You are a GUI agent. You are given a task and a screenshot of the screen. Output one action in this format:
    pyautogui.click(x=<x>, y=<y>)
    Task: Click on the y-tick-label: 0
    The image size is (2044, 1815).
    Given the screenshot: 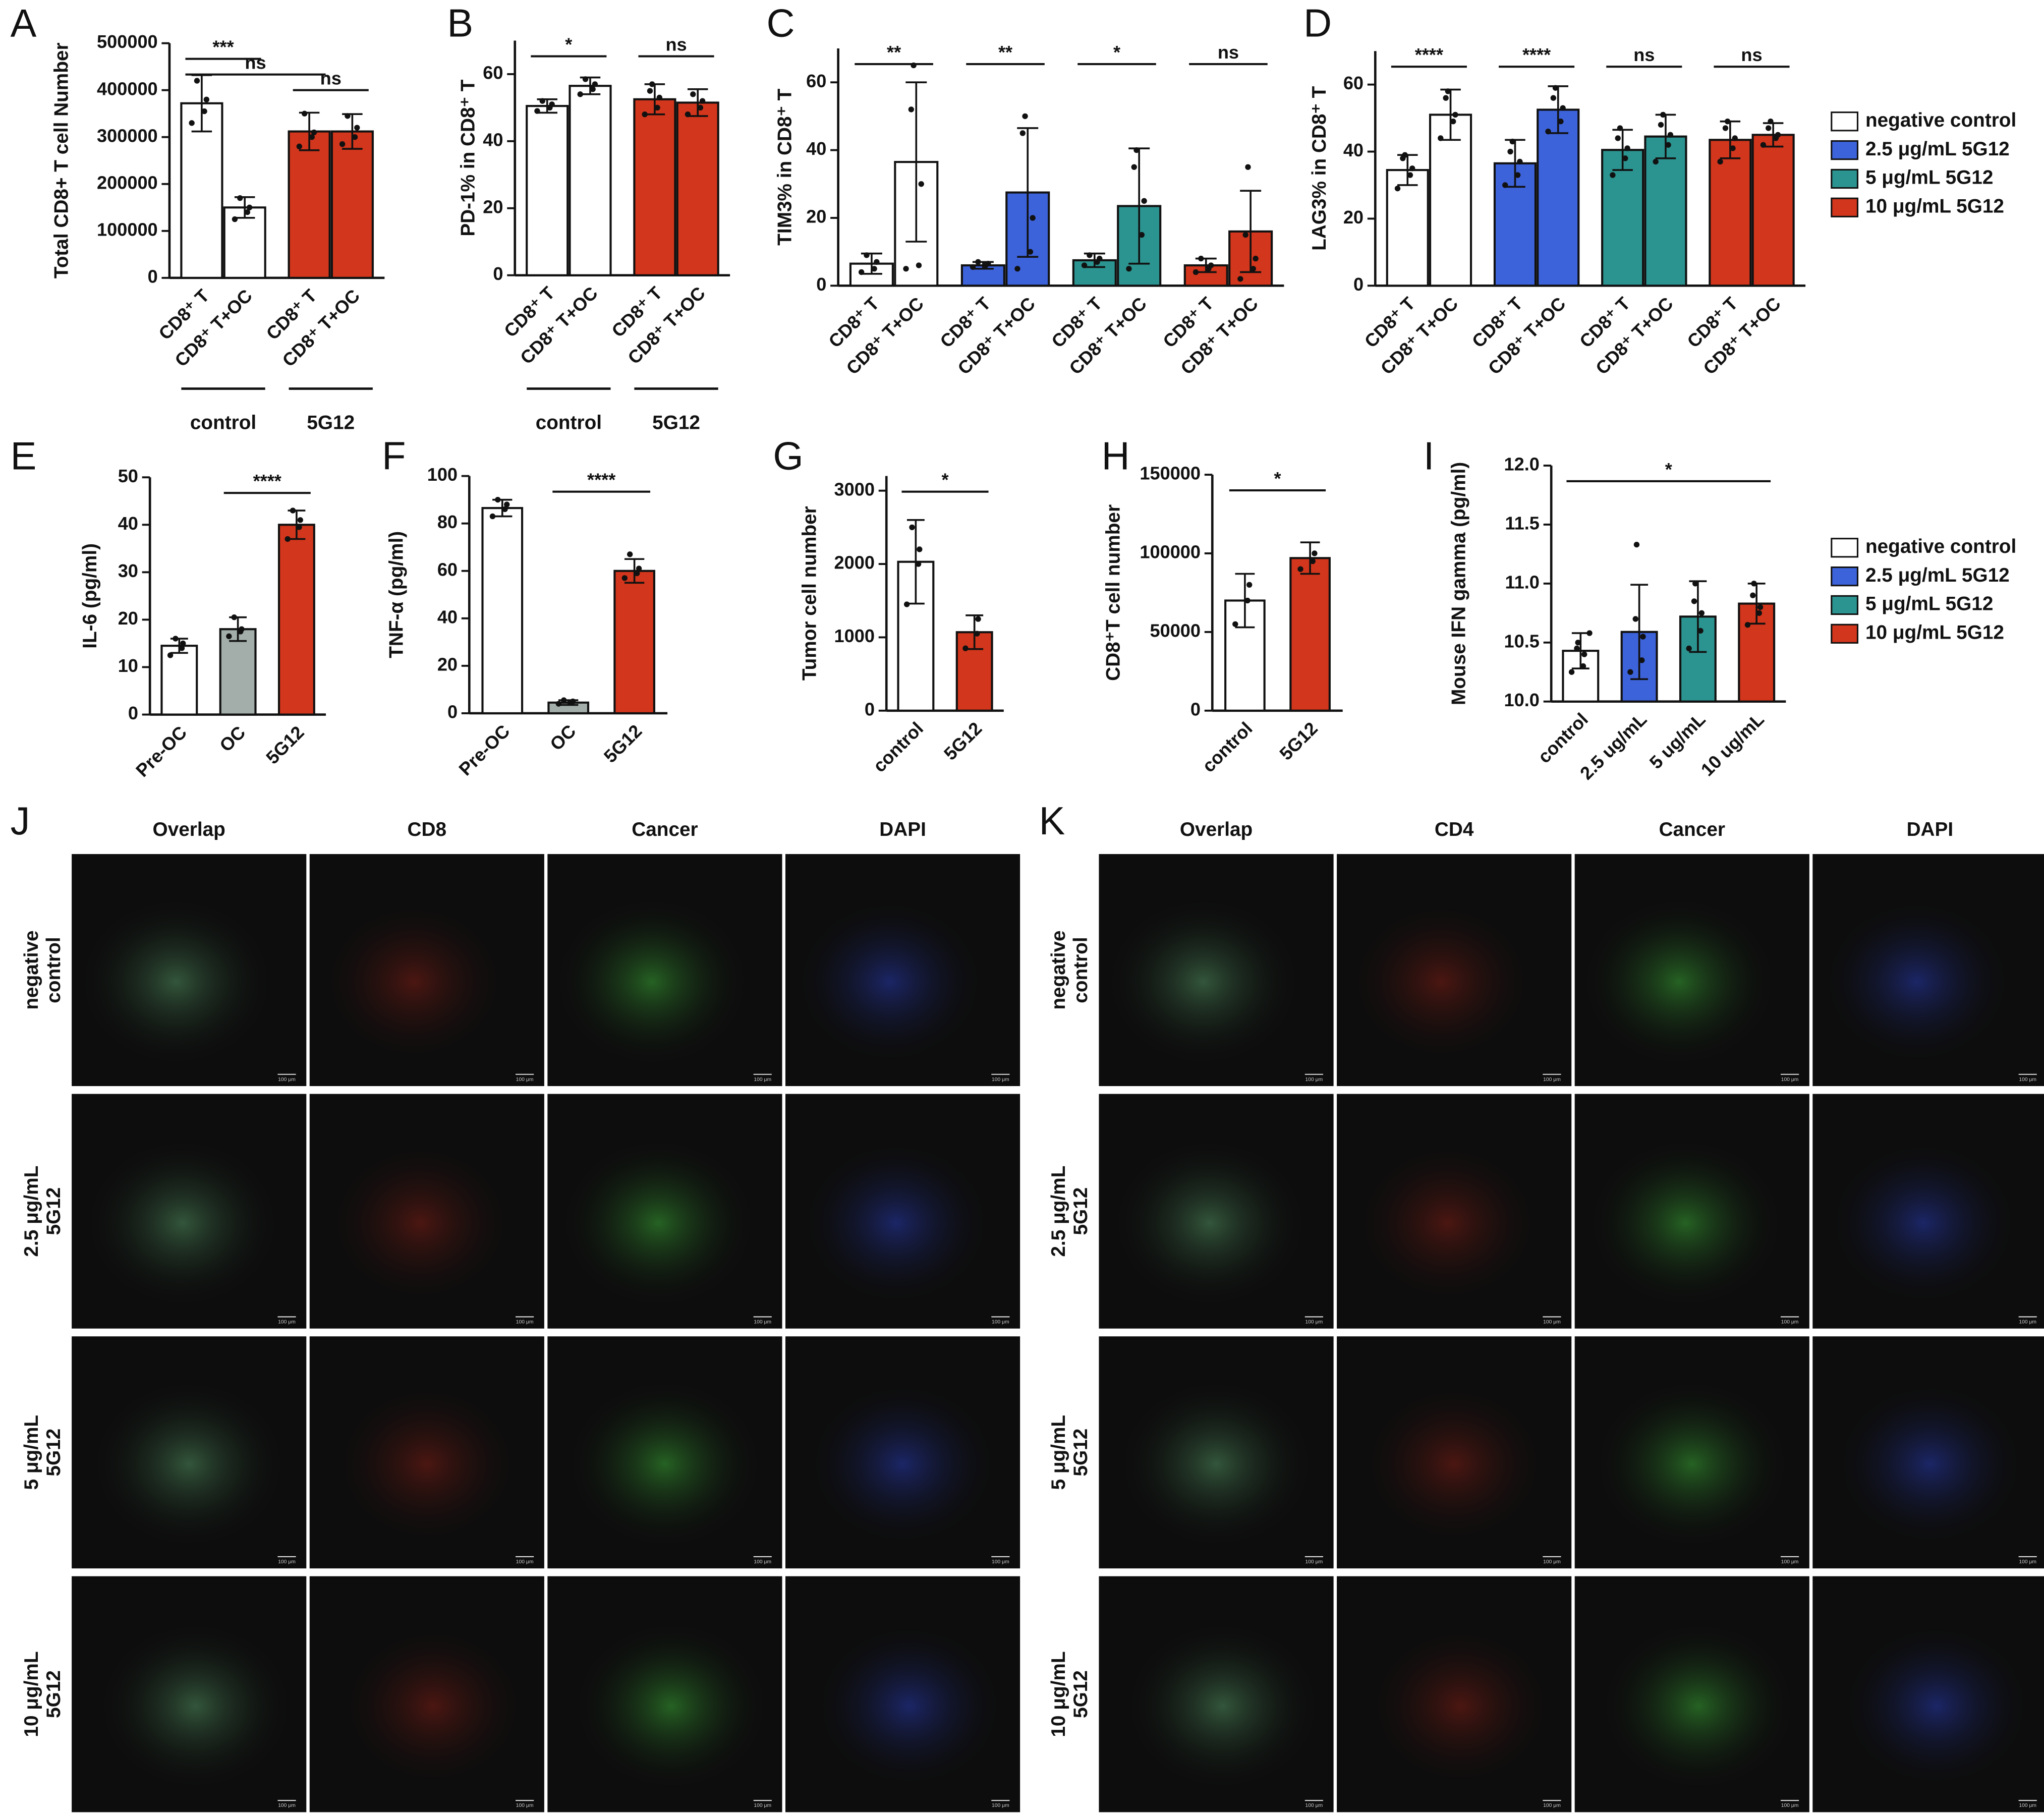 What is the action you would take?
    pyautogui.click(x=452, y=712)
    